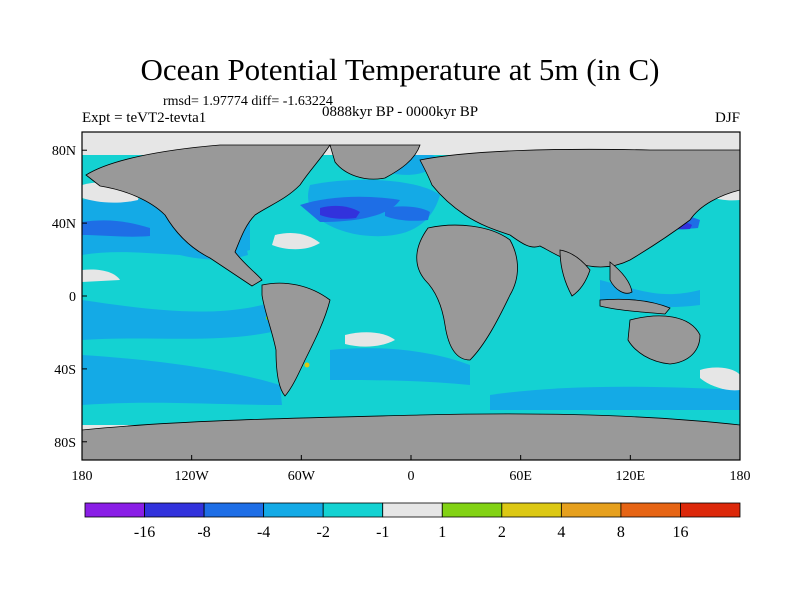 The width and height of the screenshot is (800, 600). What do you see at coordinates (411, 476) in the screenshot?
I see `x-tick-label: 0` at bounding box center [411, 476].